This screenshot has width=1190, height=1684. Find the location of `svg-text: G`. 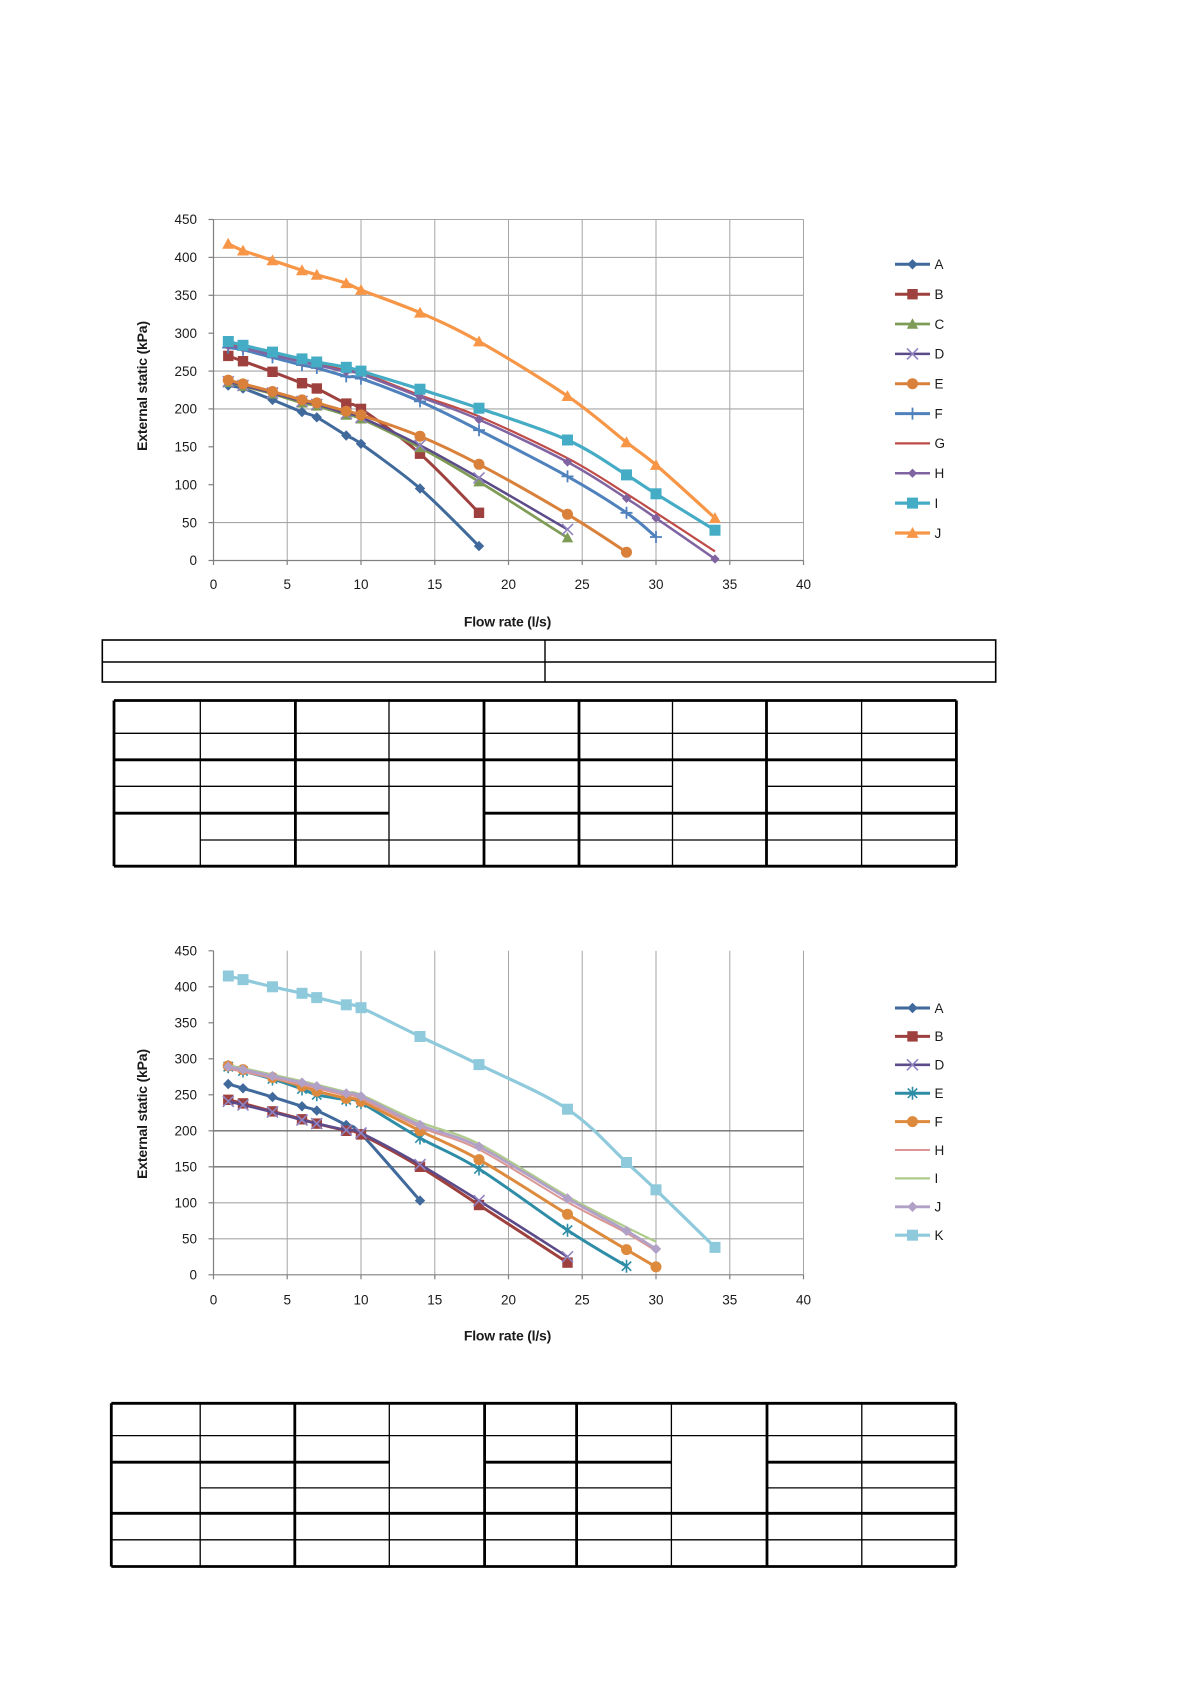

svg-text: G is located at coordinates (940, 443).